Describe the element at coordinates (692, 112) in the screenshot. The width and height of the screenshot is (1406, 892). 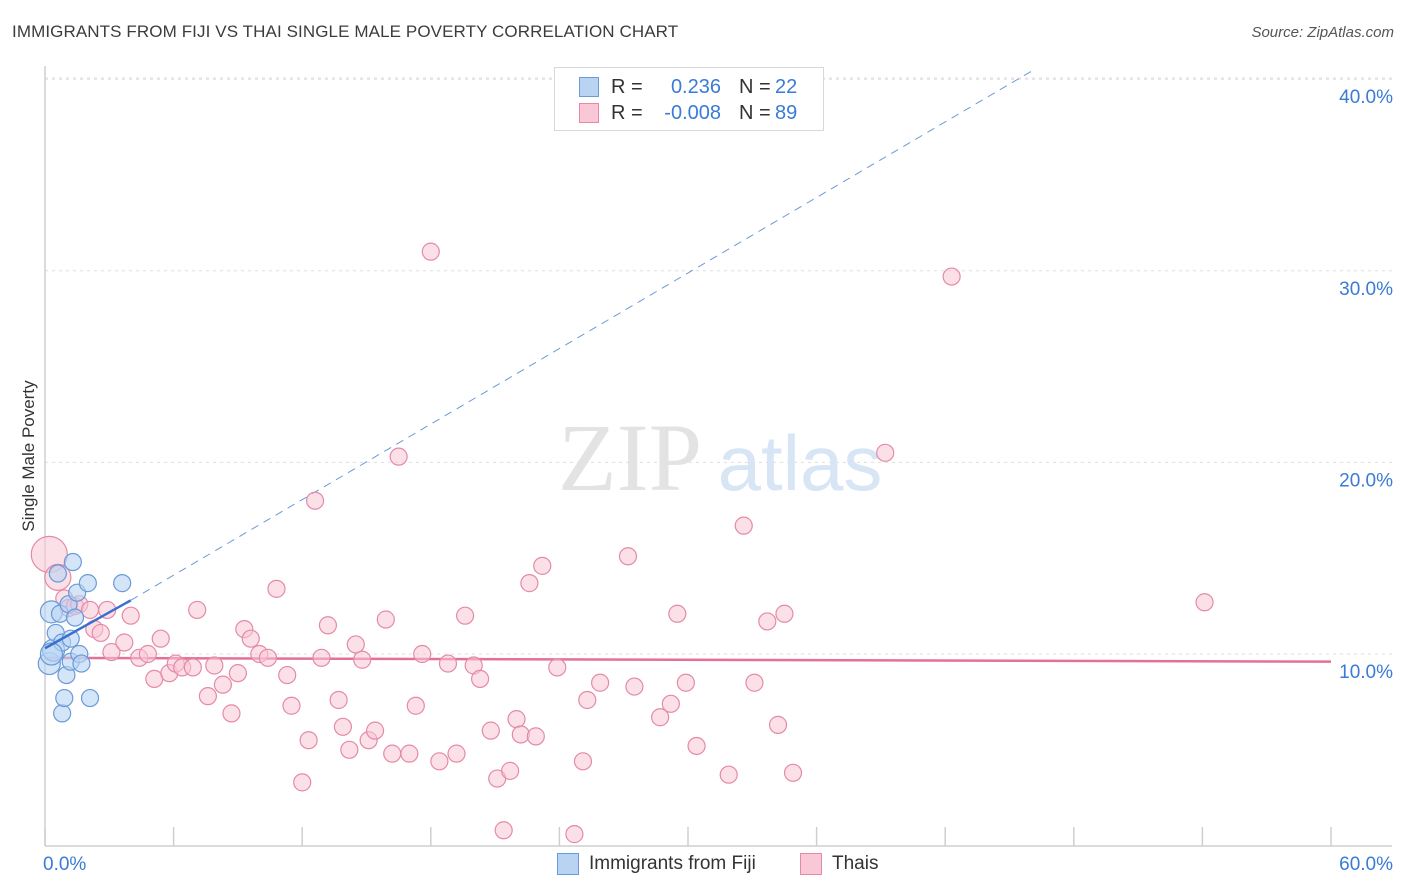
I see `legend-r-value: -0.008` at that location.